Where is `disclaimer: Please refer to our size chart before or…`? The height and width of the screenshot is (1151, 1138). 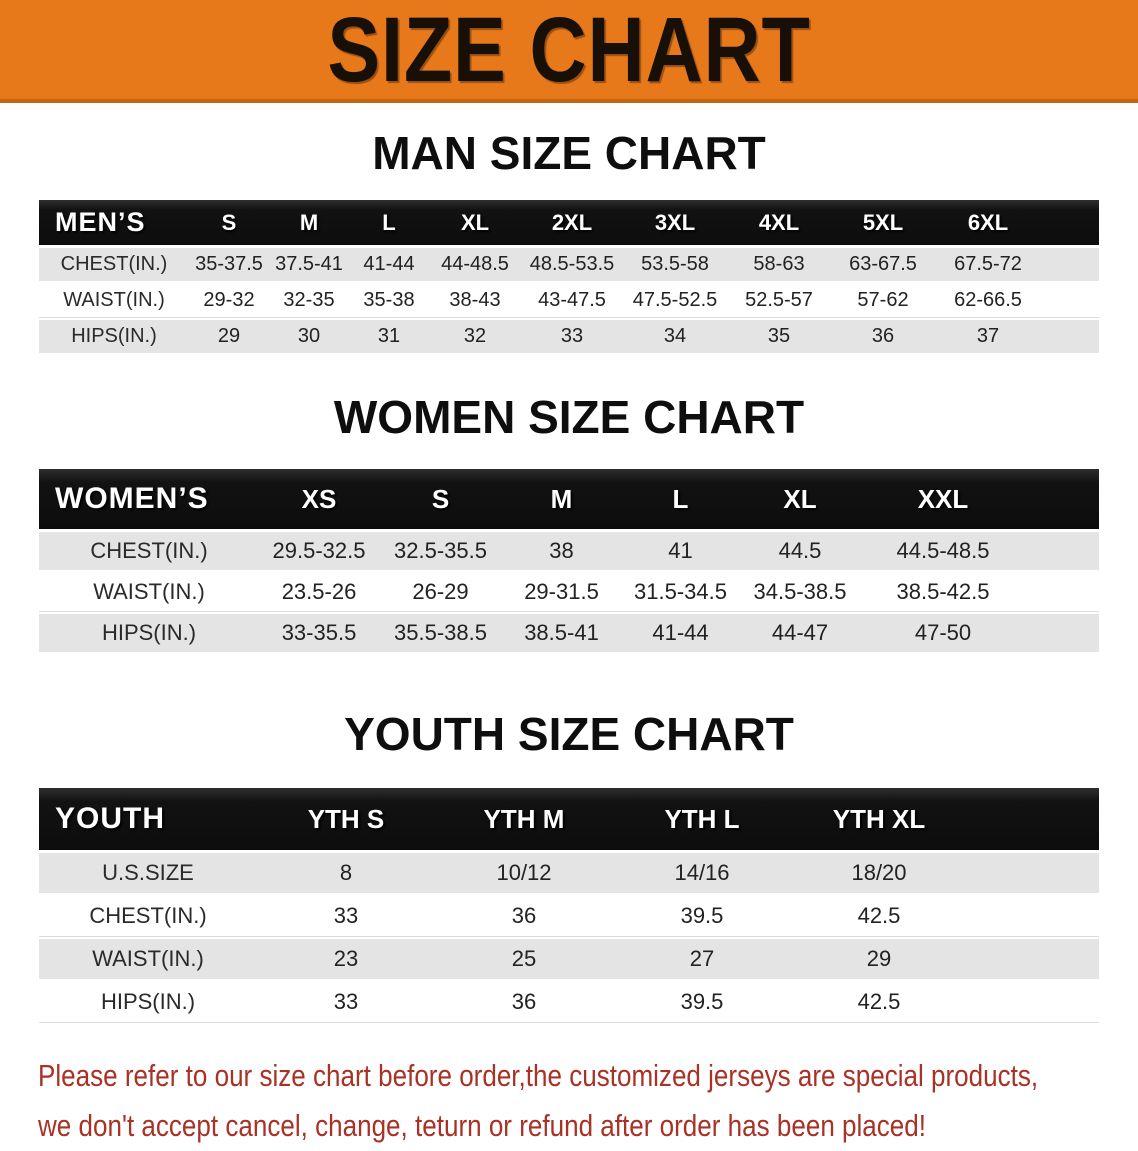
disclaimer: Please refer to our size chart before or… is located at coordinates (588, 1101).